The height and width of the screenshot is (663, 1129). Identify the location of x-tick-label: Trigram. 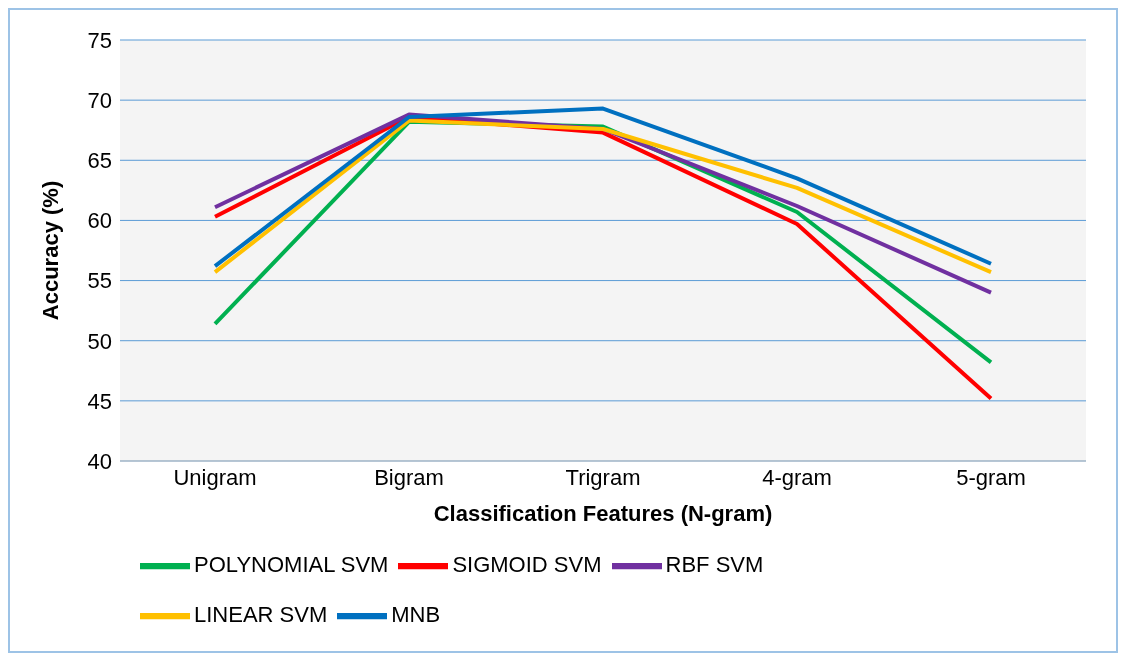
(603, 477).